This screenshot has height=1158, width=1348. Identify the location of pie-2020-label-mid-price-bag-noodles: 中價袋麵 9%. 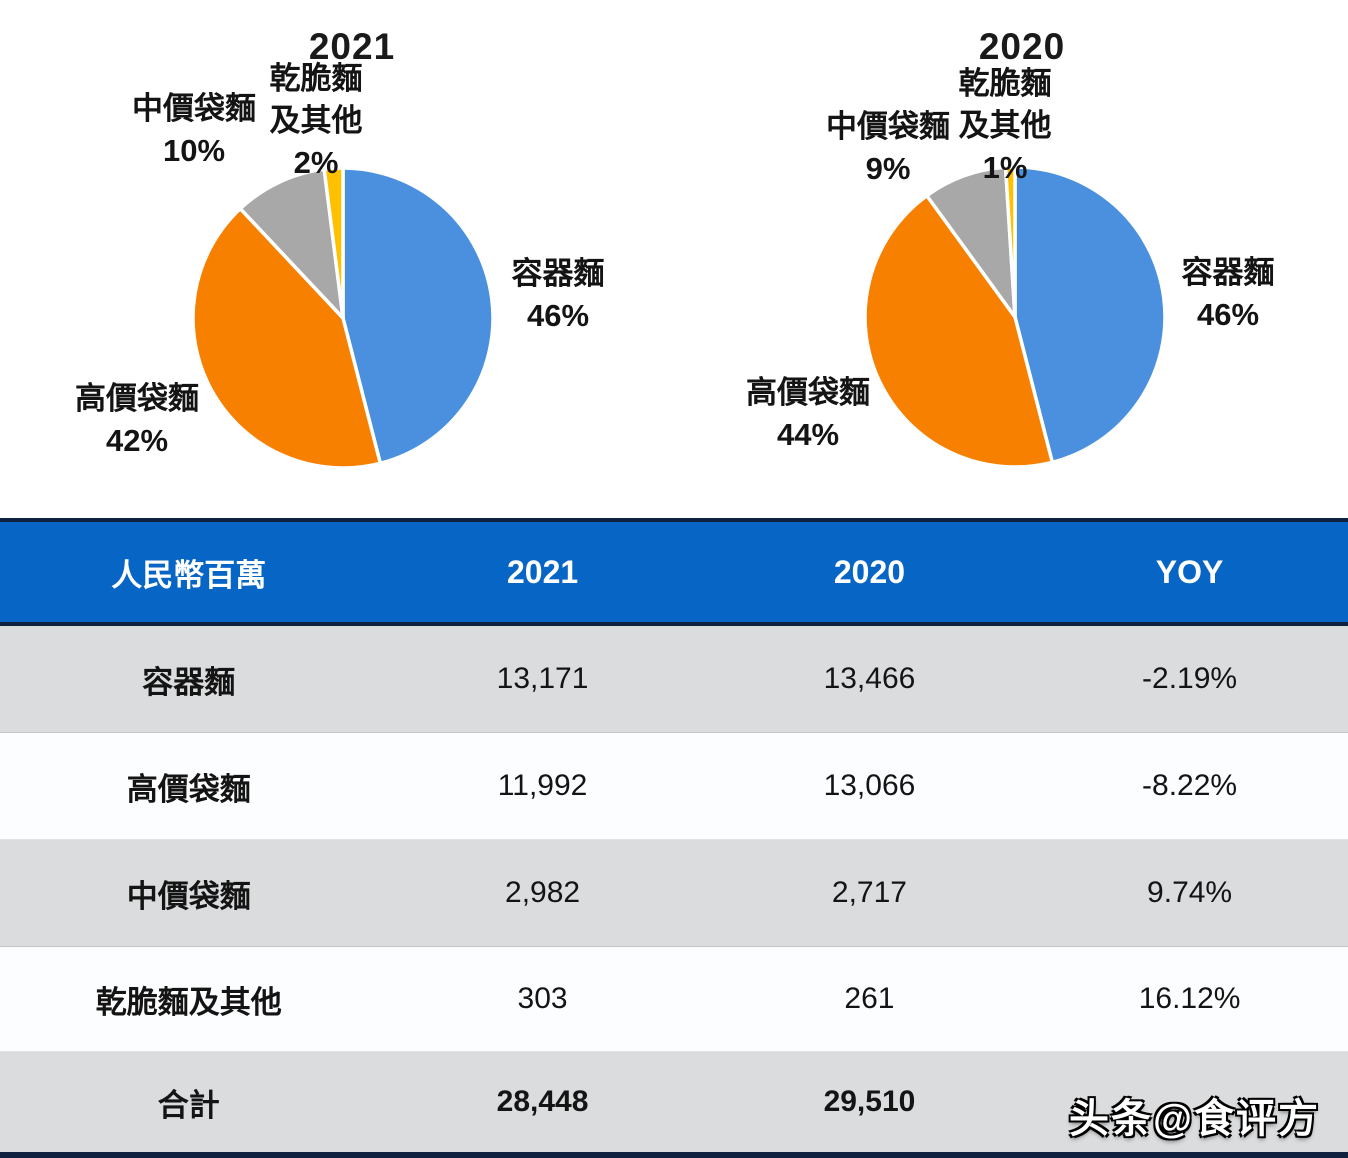
(888, 148).